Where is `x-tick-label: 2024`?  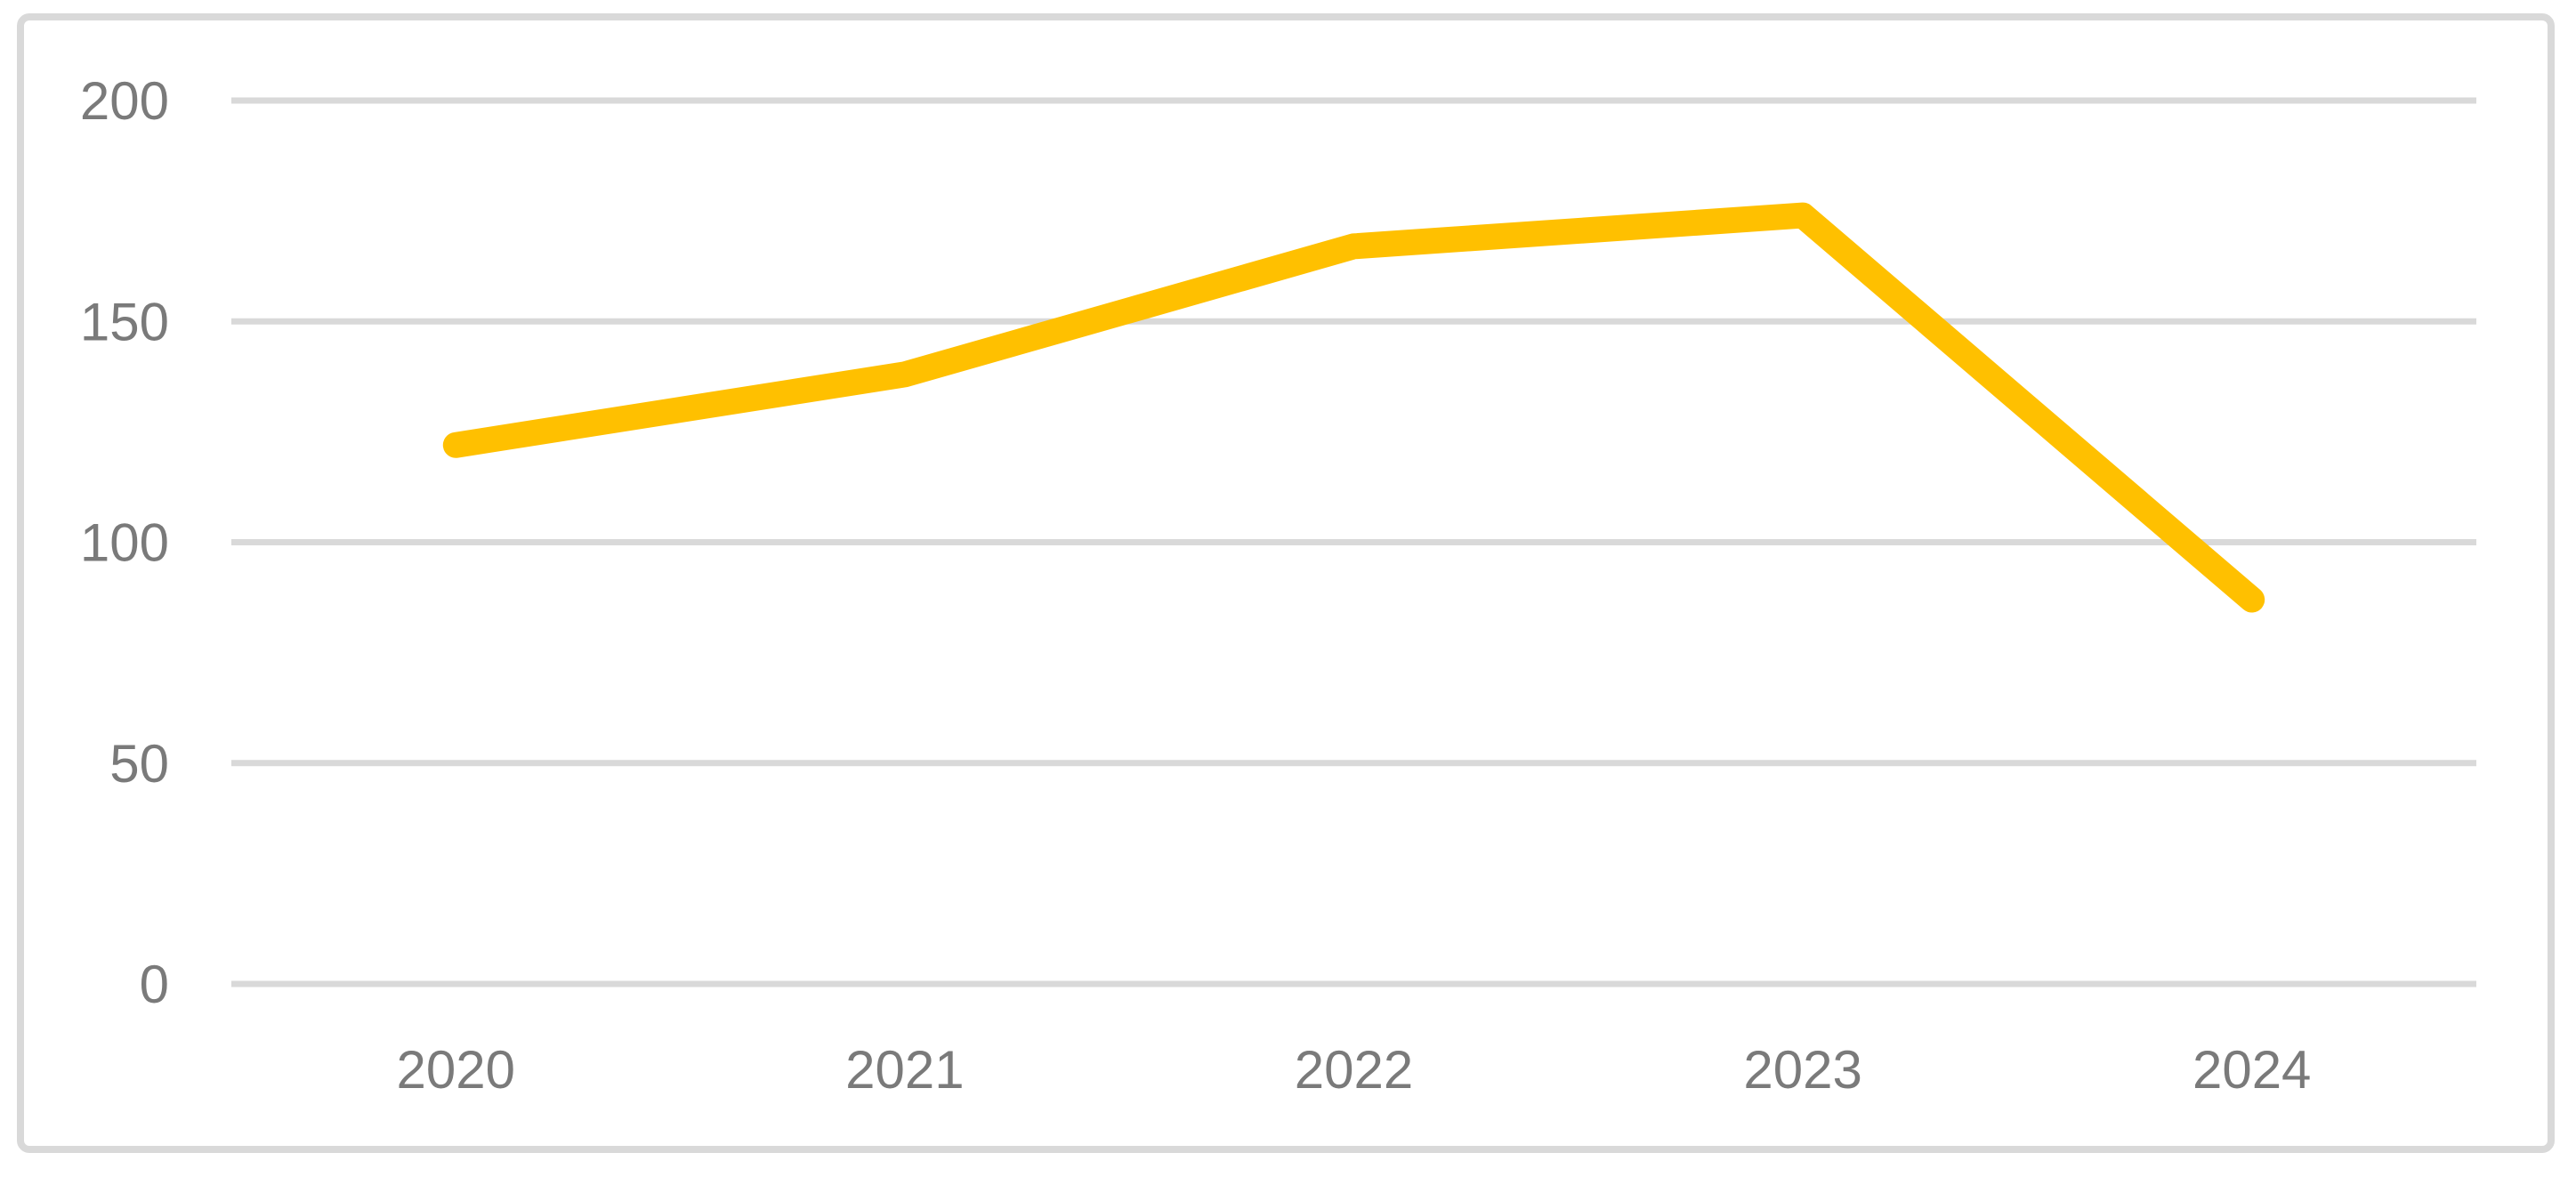 x-tick-label: 2024 is located at coordinates (2251, 1070).